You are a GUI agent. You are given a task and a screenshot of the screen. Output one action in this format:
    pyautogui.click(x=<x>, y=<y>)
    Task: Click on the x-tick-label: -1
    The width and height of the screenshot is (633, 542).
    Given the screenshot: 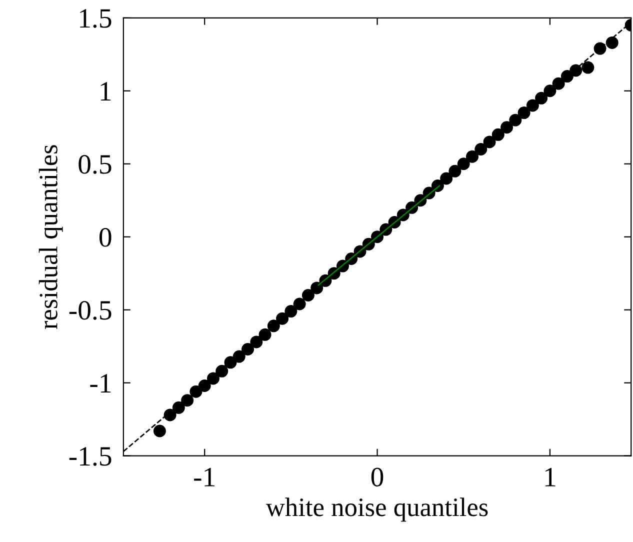 What is the action you would take?
    pyautogui.click(x=204, y=477)
    